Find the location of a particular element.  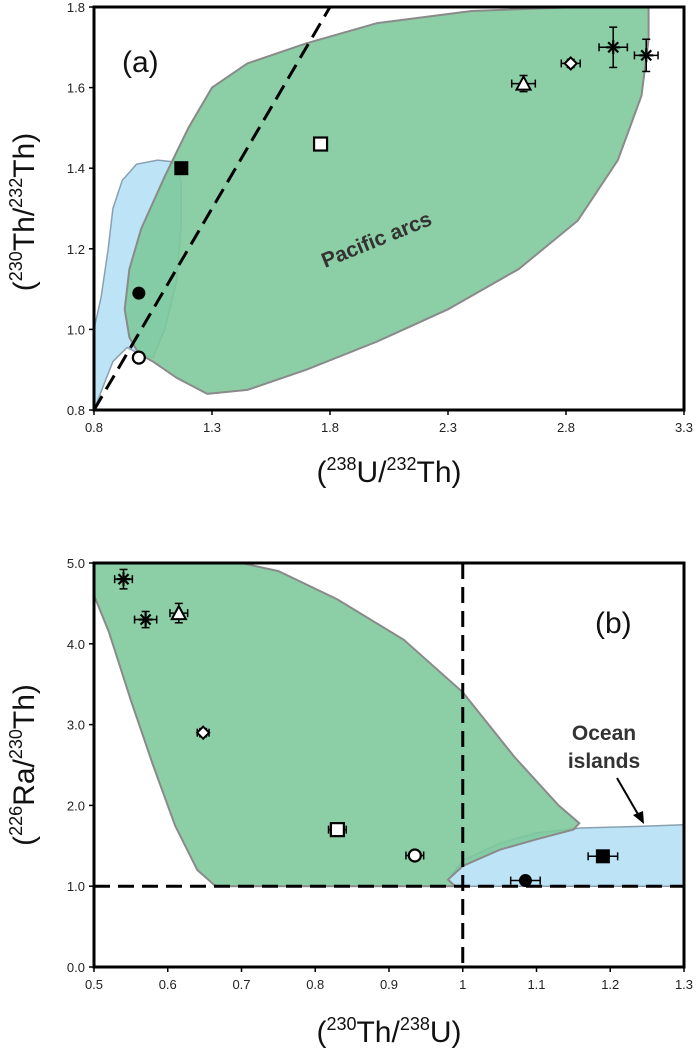

x-tick-label: 0.7 is located at coordinates (241, 984).